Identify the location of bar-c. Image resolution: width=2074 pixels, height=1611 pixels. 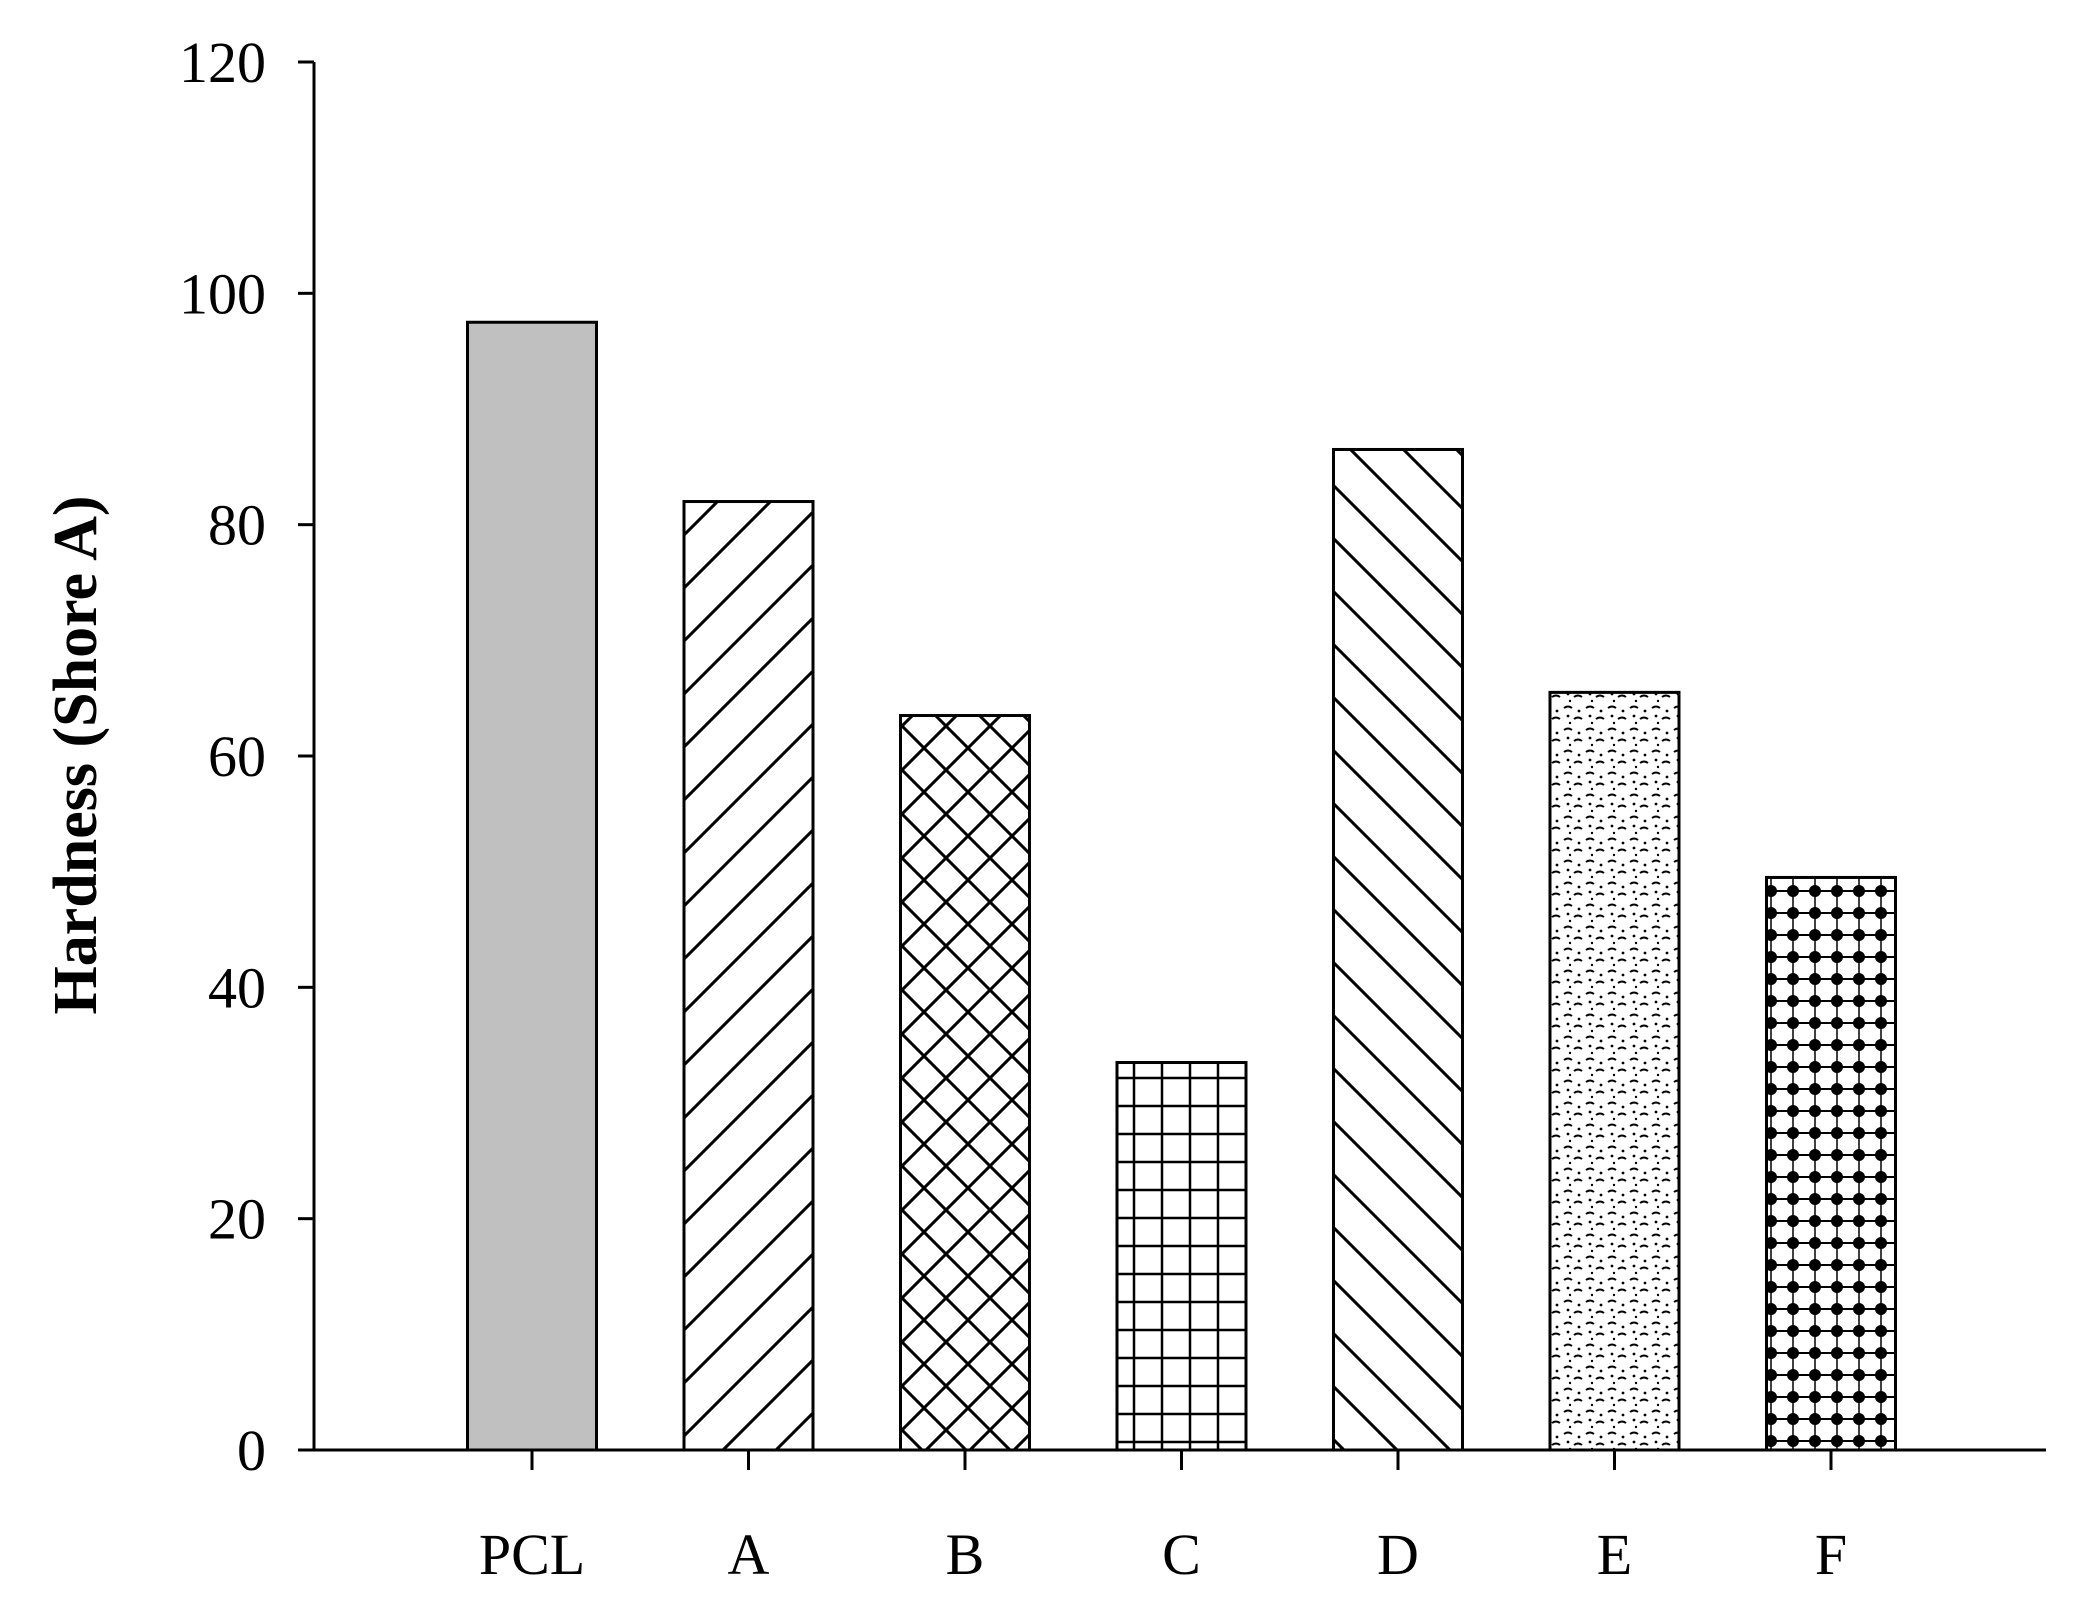
(1181, 1256).